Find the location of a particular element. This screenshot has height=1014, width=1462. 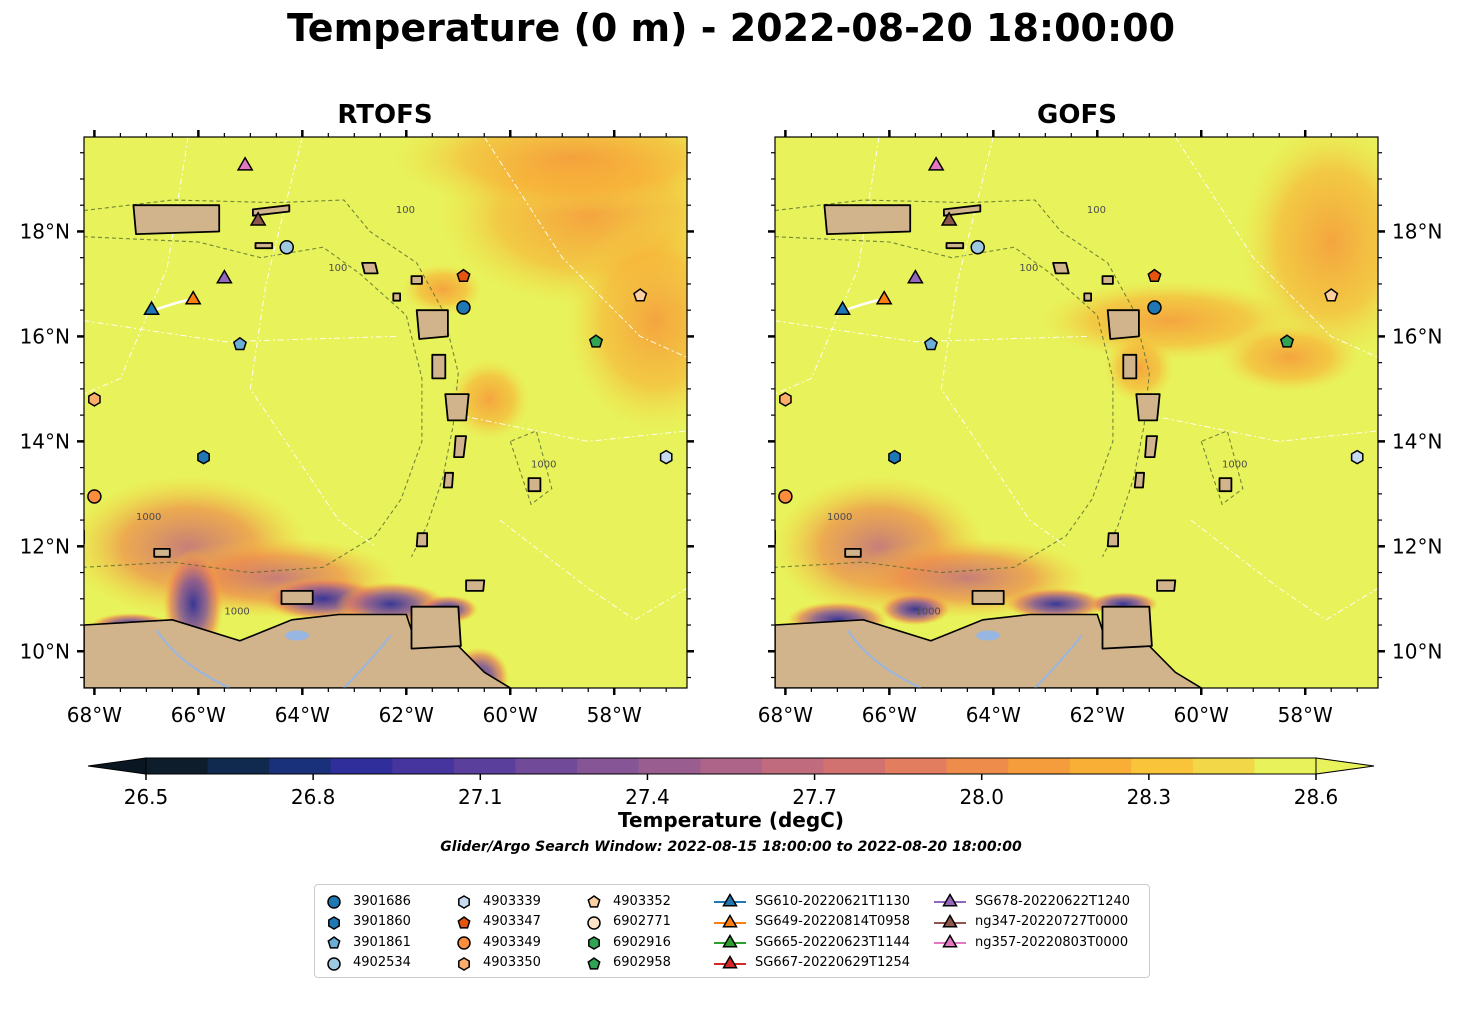

colorbar-tick-label: 26.5 is located at coordinates (146, 797).